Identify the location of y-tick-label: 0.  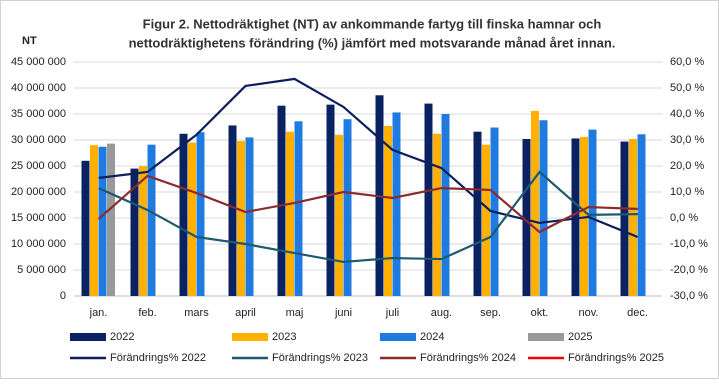
(63, 296).